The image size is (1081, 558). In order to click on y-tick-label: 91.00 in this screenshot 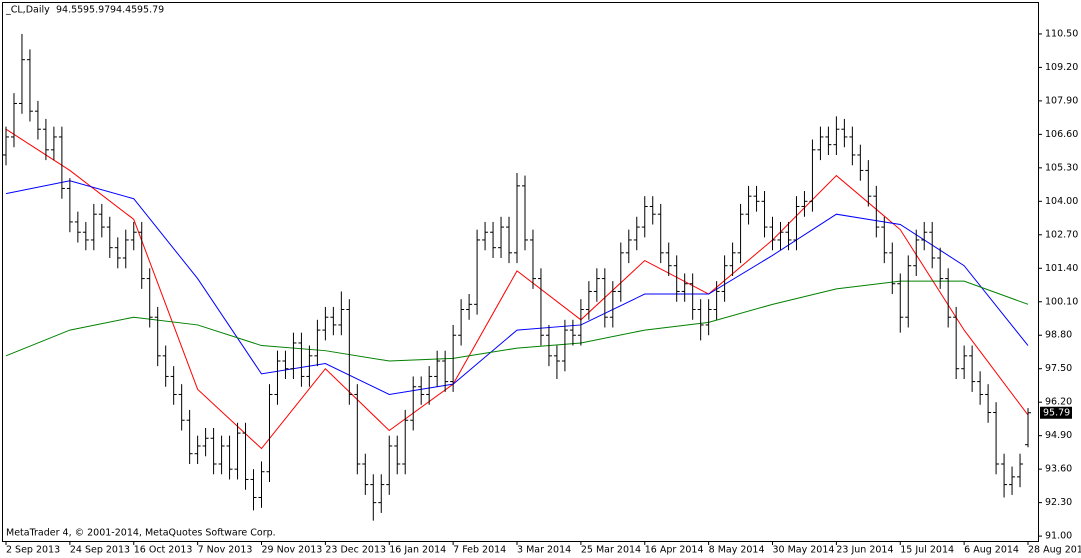, I will do `click(1058, 536)`.